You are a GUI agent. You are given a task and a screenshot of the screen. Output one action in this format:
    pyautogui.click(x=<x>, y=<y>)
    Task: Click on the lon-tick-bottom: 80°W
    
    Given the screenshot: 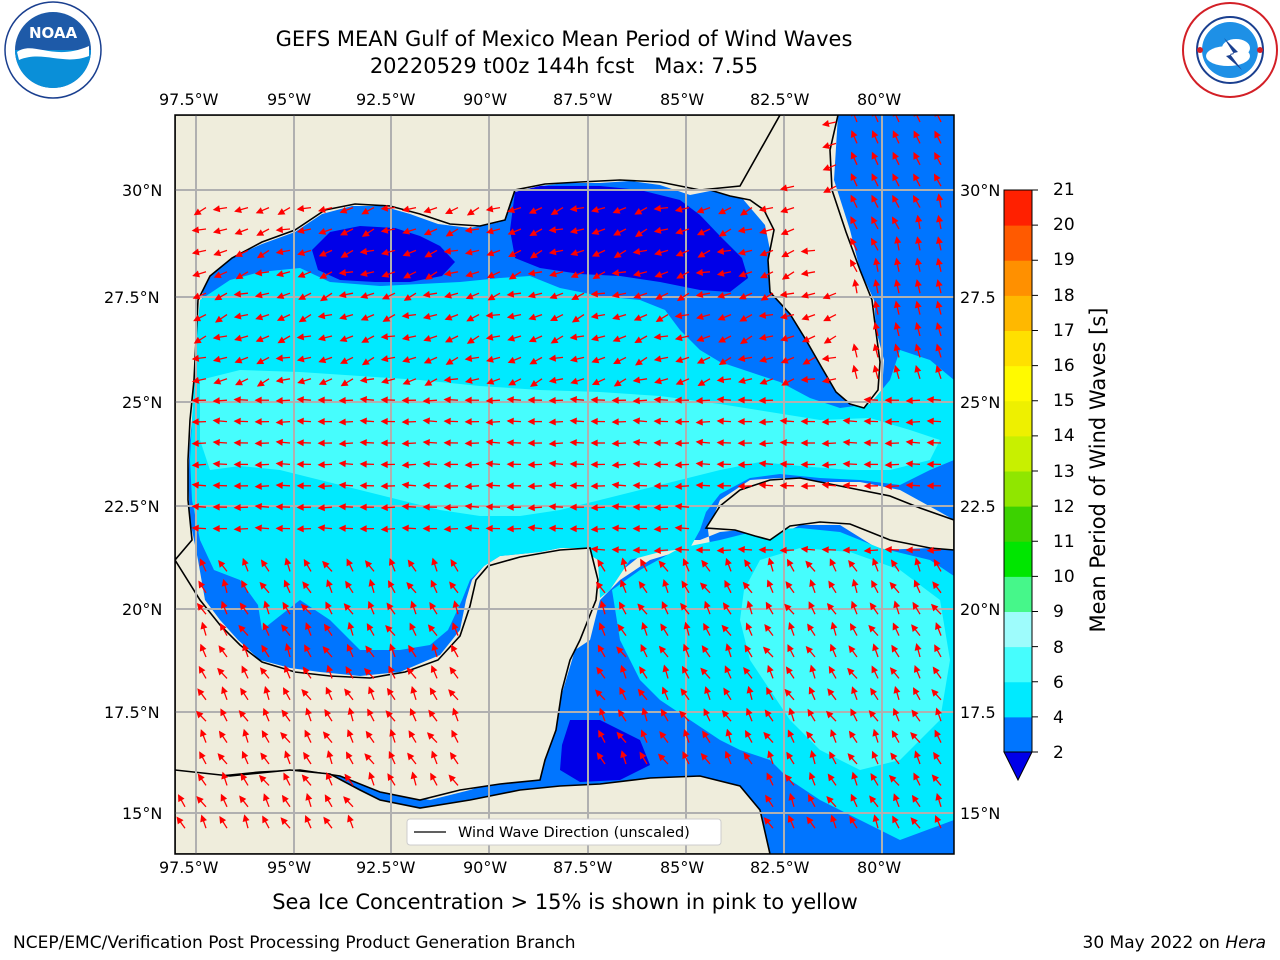 What is the action you would take?
    pyautogui.click(x=879, y=867)
    